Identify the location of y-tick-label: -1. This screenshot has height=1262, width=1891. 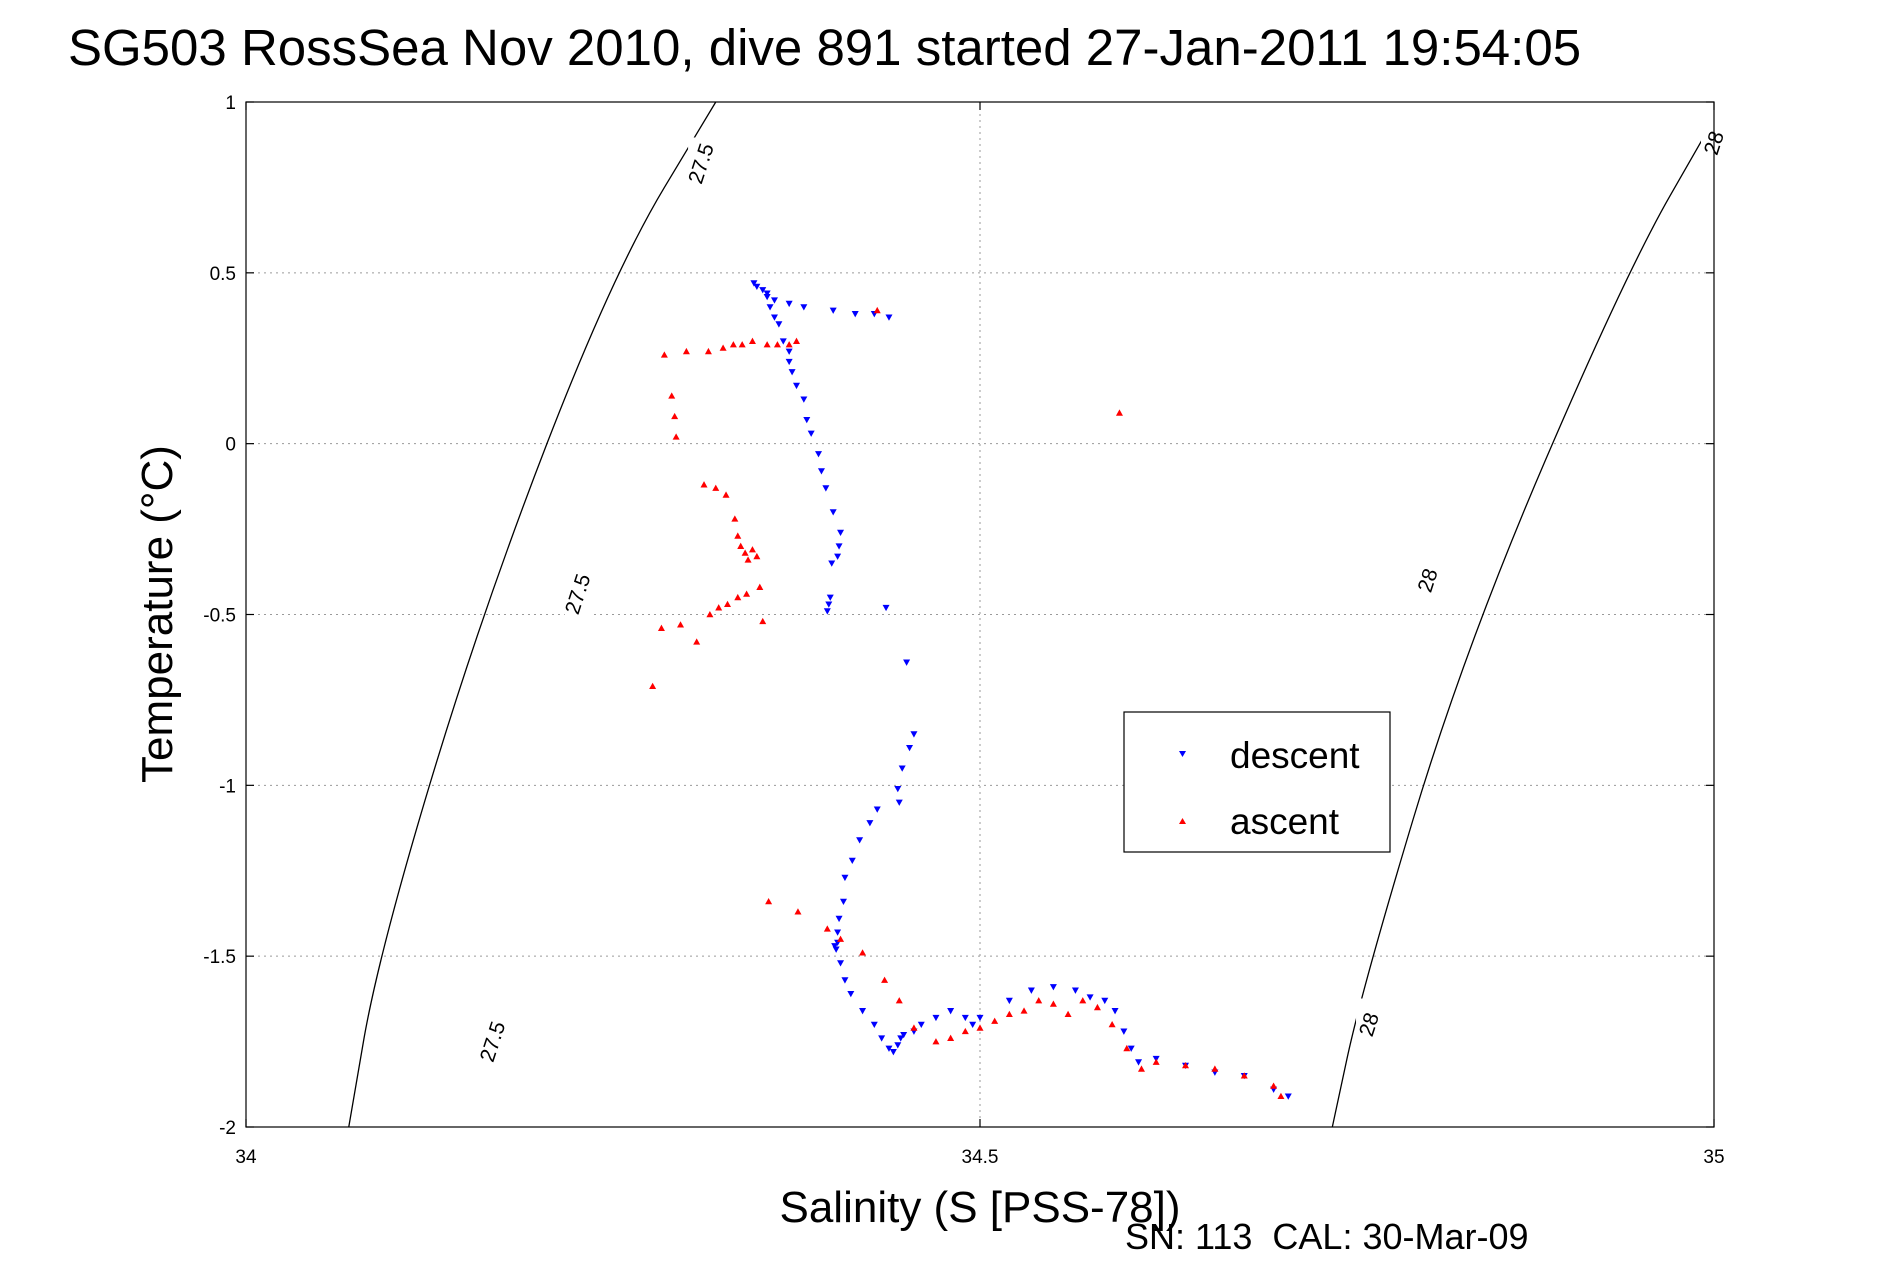
(227, 786).